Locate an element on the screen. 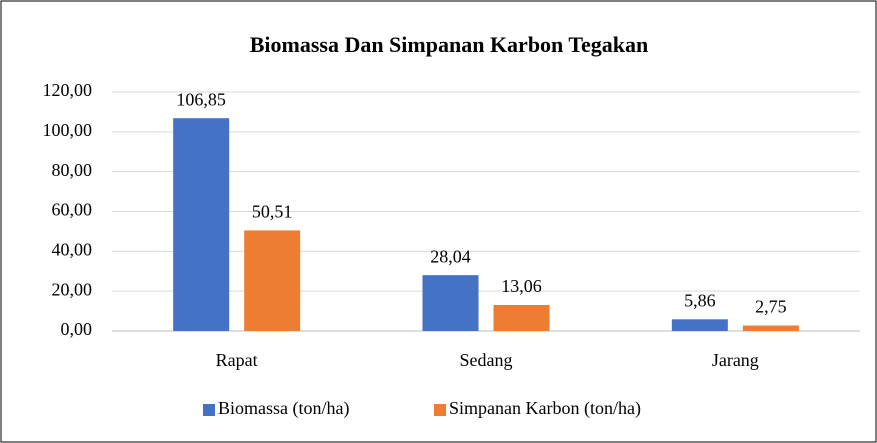 This screenshot has width=877, height=443. x-tick-label: Sedang is located at coordinates (486, 360).